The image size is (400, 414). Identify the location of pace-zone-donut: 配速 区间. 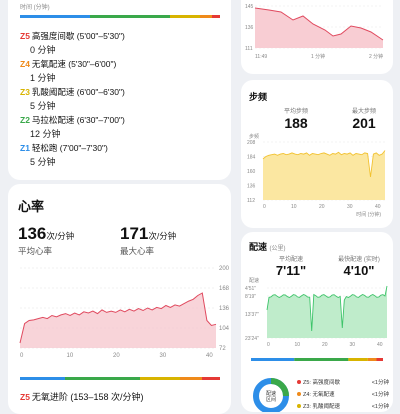
(271, 395).